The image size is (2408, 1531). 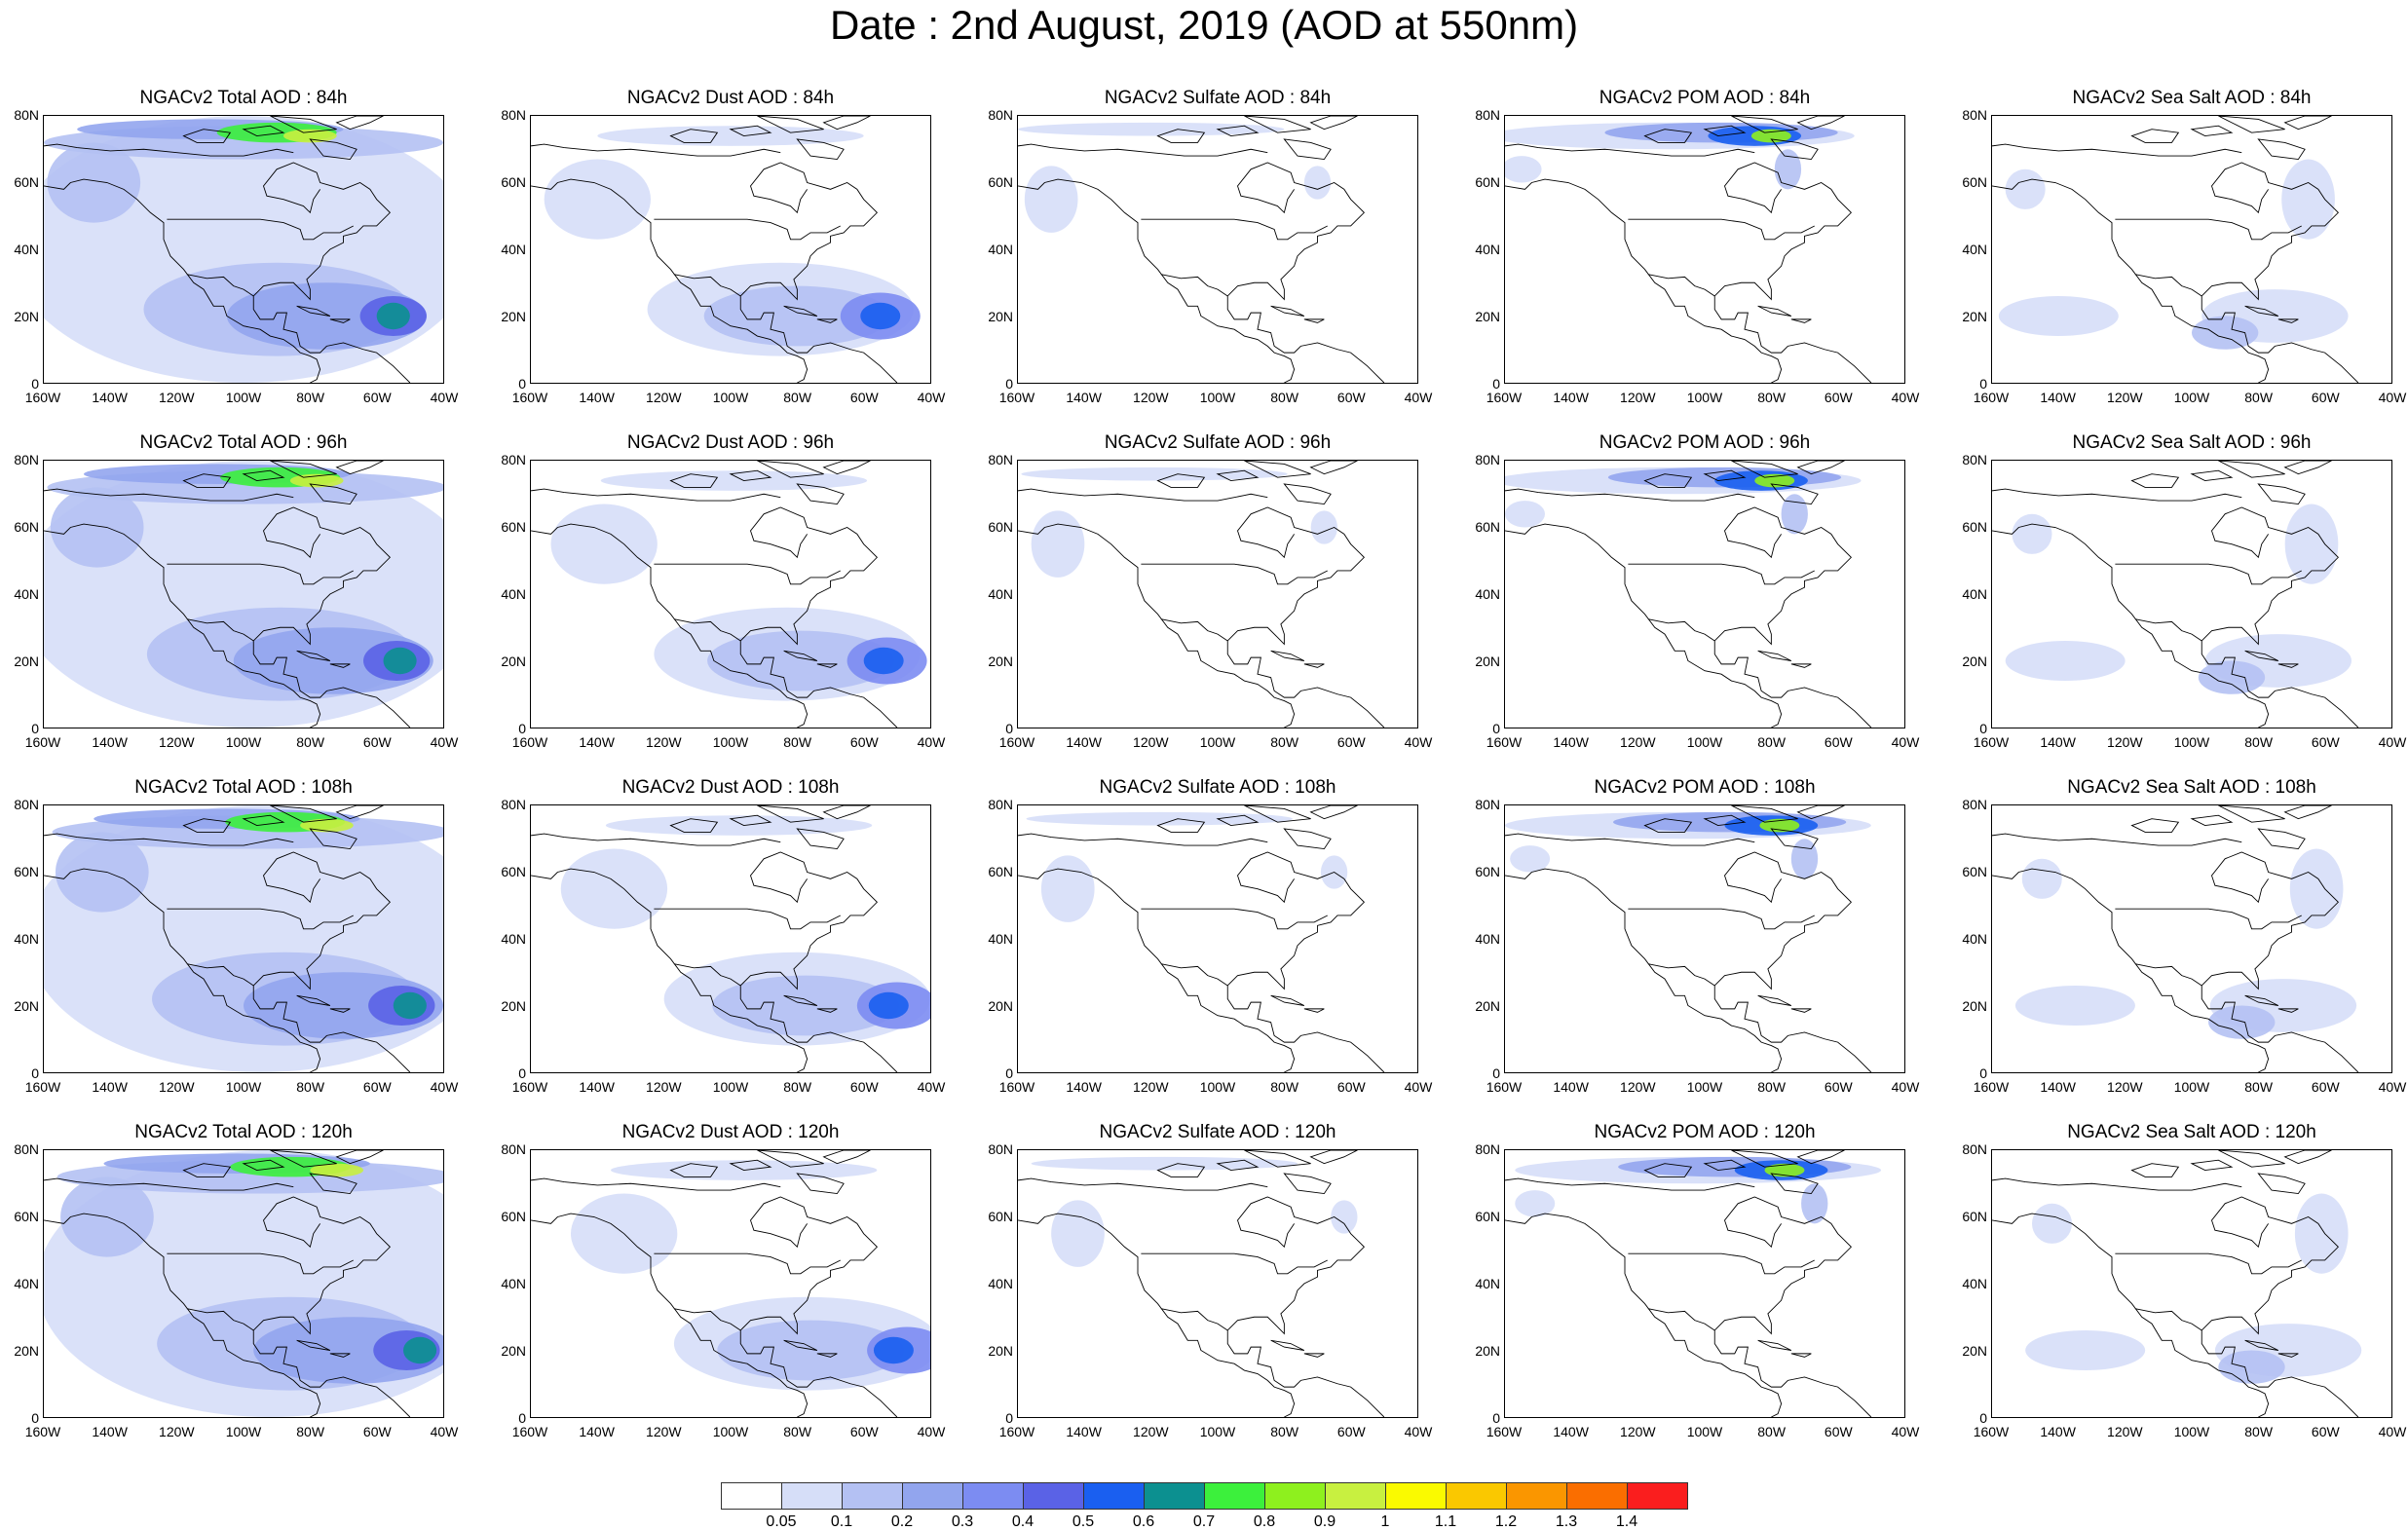 What do you see at coordinates (1217, 787) in the screenshot?
I see `panel-title: NGACv2 Sulfate AOD : 108h` at bounding box center [1217, 787].